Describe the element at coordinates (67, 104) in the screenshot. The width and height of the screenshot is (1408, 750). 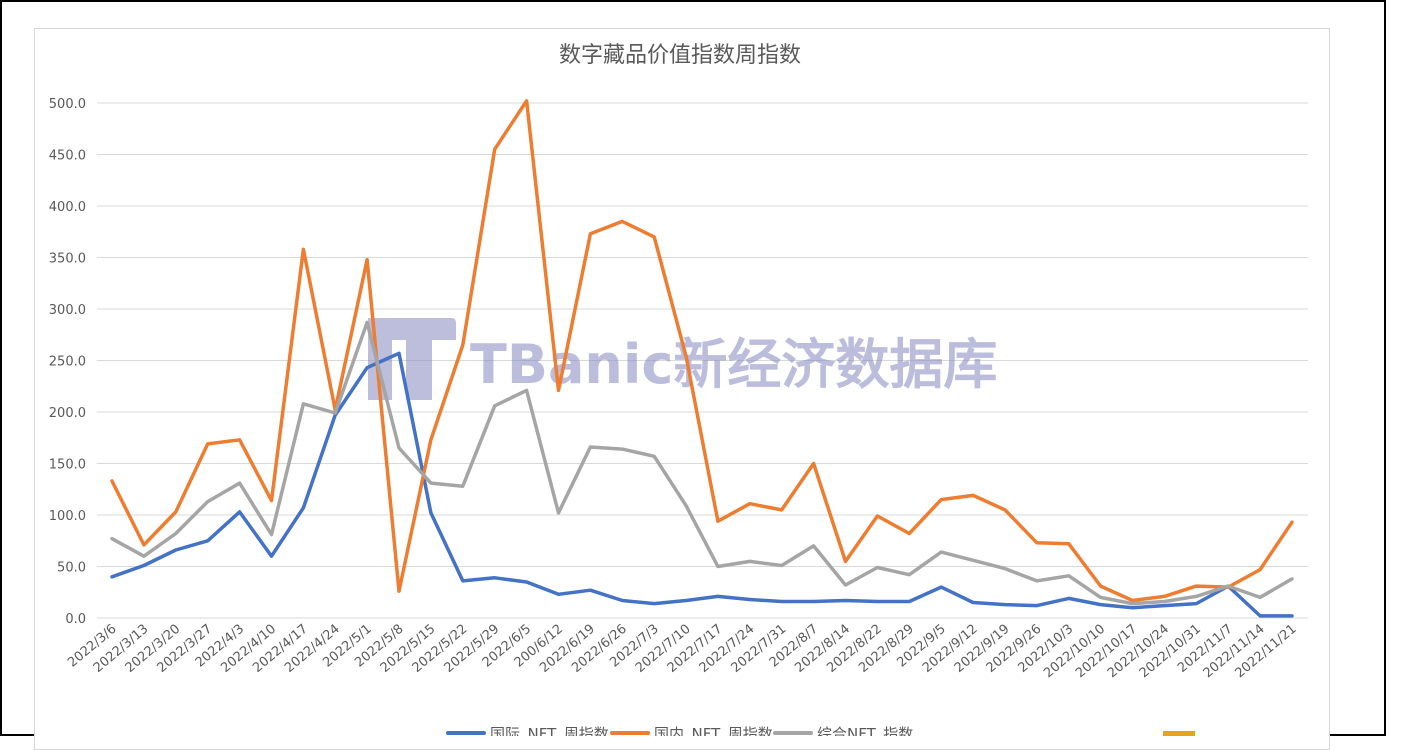
I see `y-tick-label: 500.0` at that location.